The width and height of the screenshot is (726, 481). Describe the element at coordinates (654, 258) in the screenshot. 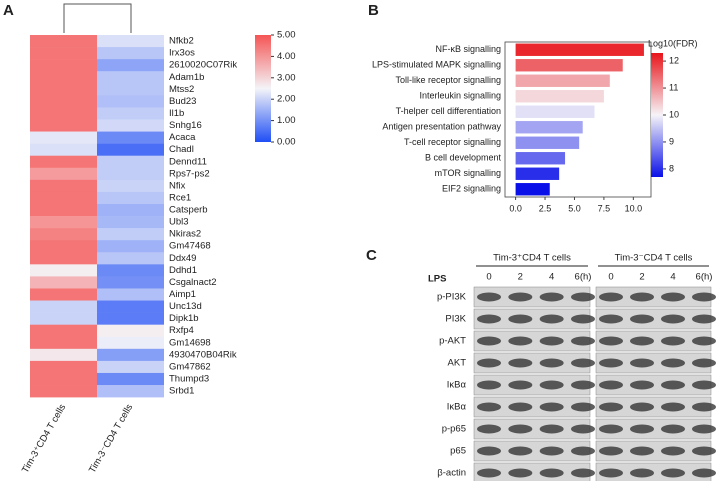

I see `group-label: Tim-3⁻CD4 T cells` at that location.